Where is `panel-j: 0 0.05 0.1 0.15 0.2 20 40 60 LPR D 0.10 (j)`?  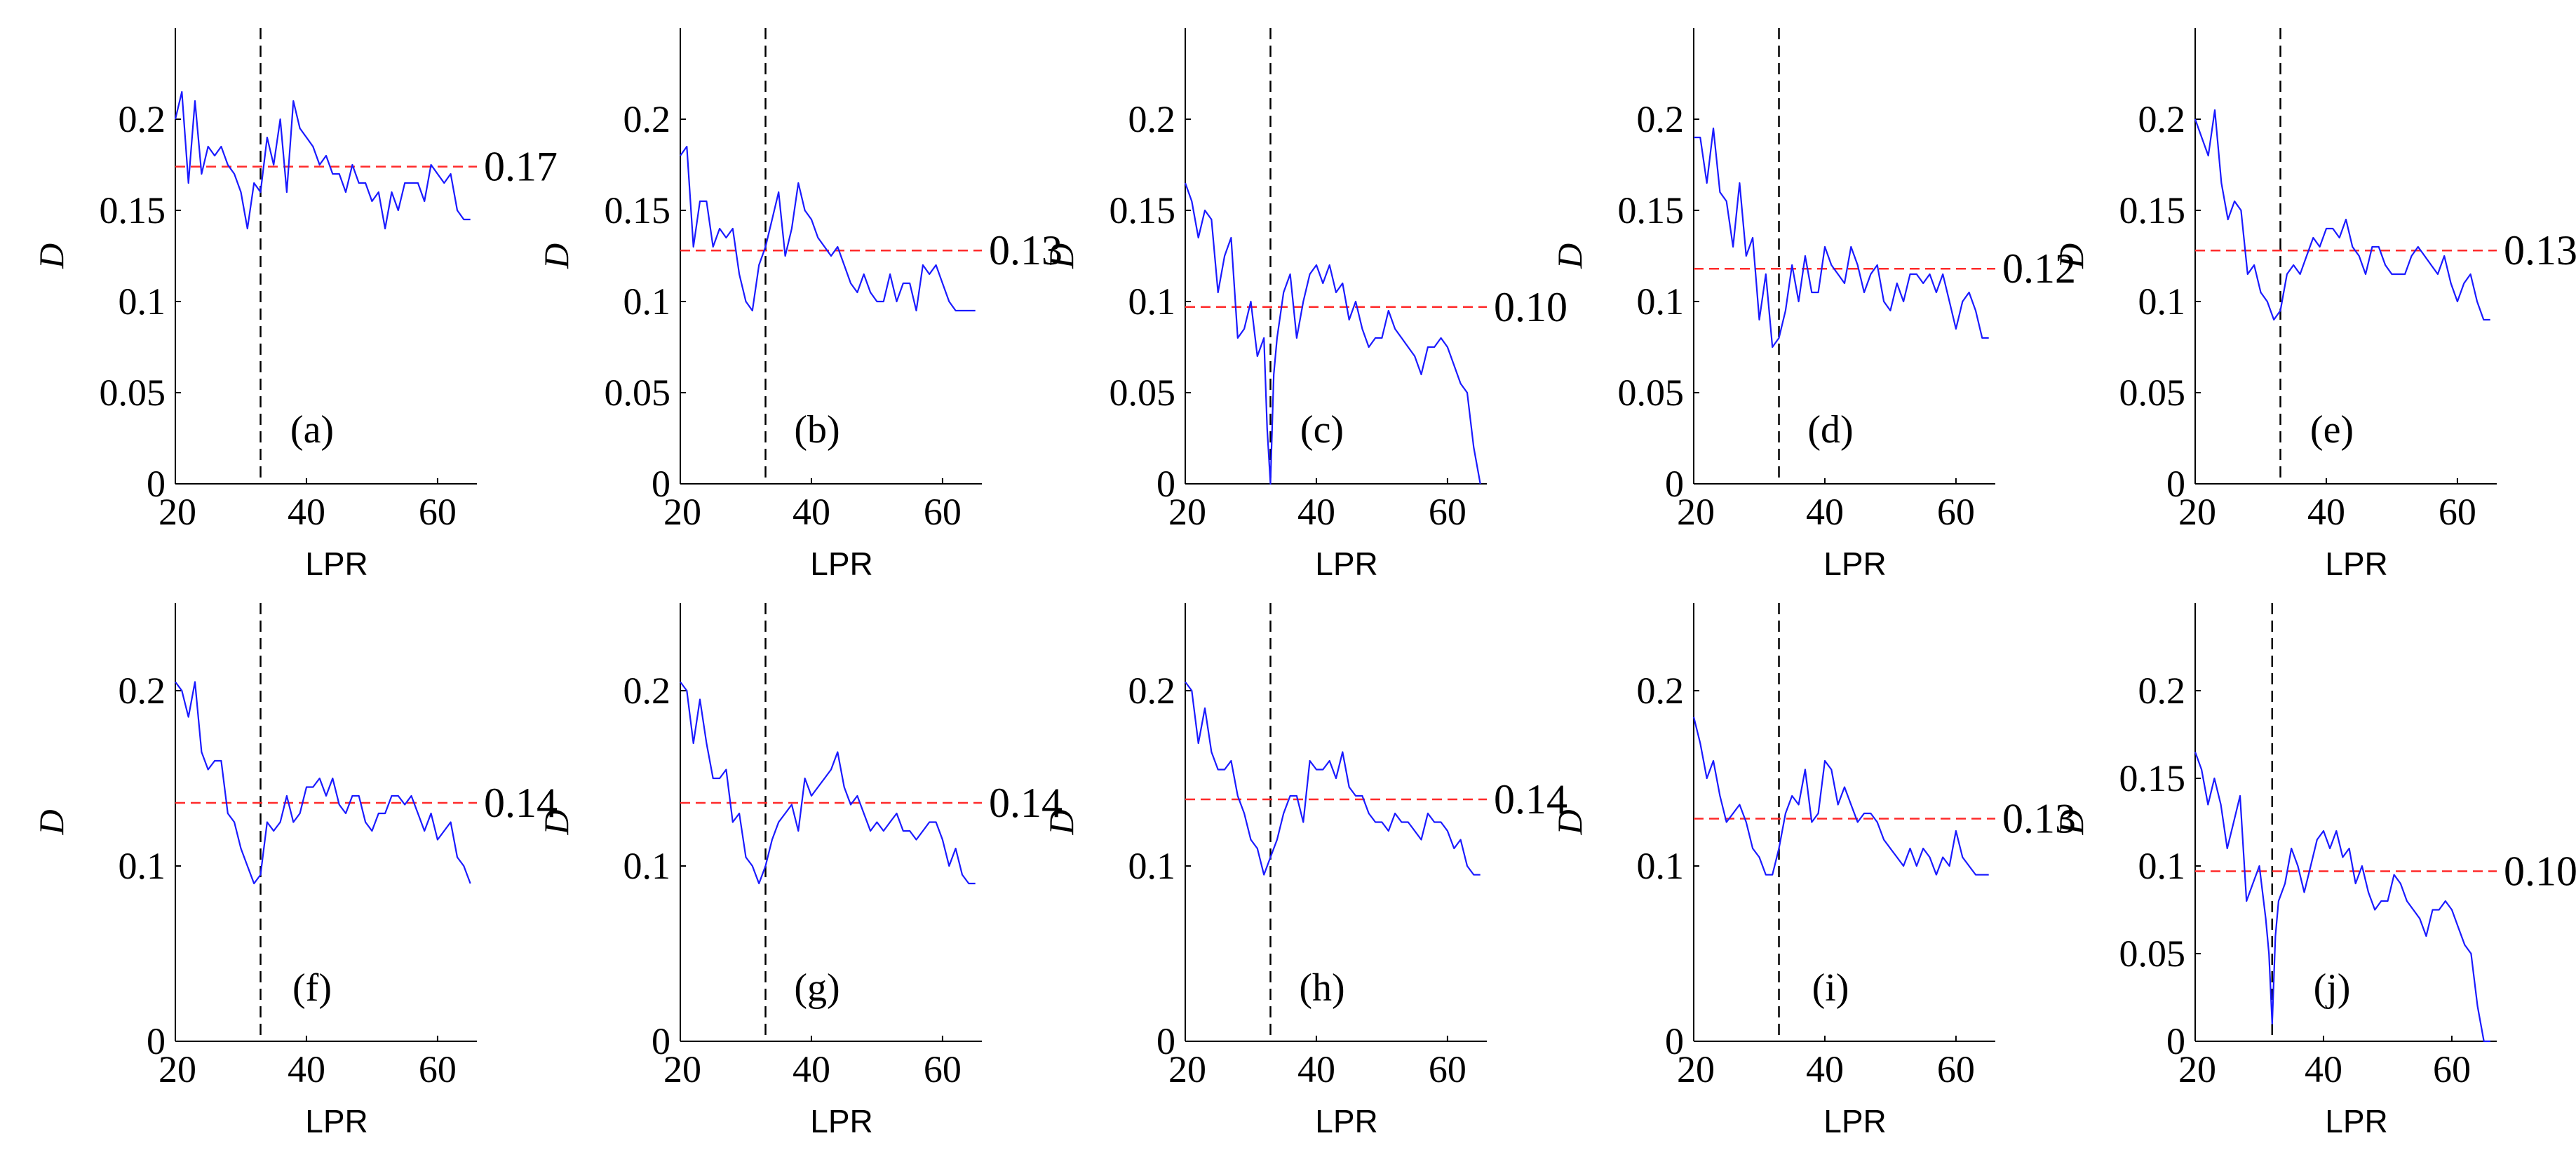 panel-j: 0 0.05 0.1 0.15 0.2 20 40 60 LPR D 0.10 (j) is located at coordinates (2313, 871).